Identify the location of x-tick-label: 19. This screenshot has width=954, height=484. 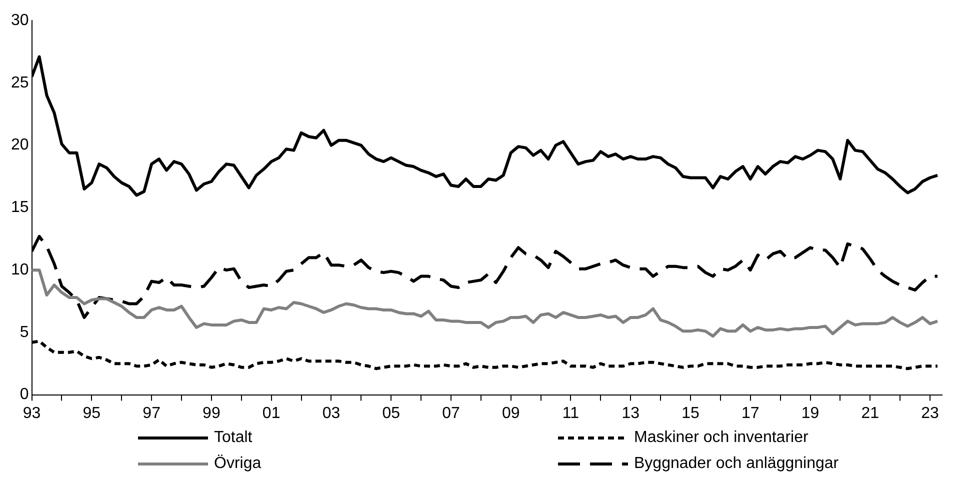
(810, 413).